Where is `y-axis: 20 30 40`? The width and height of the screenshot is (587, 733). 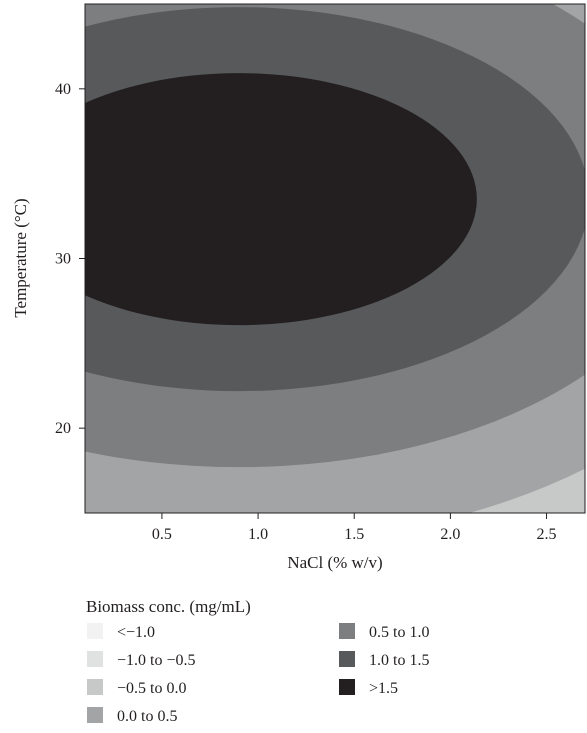
y-axis: 20 30 40 is located at coordinates (70, 259).